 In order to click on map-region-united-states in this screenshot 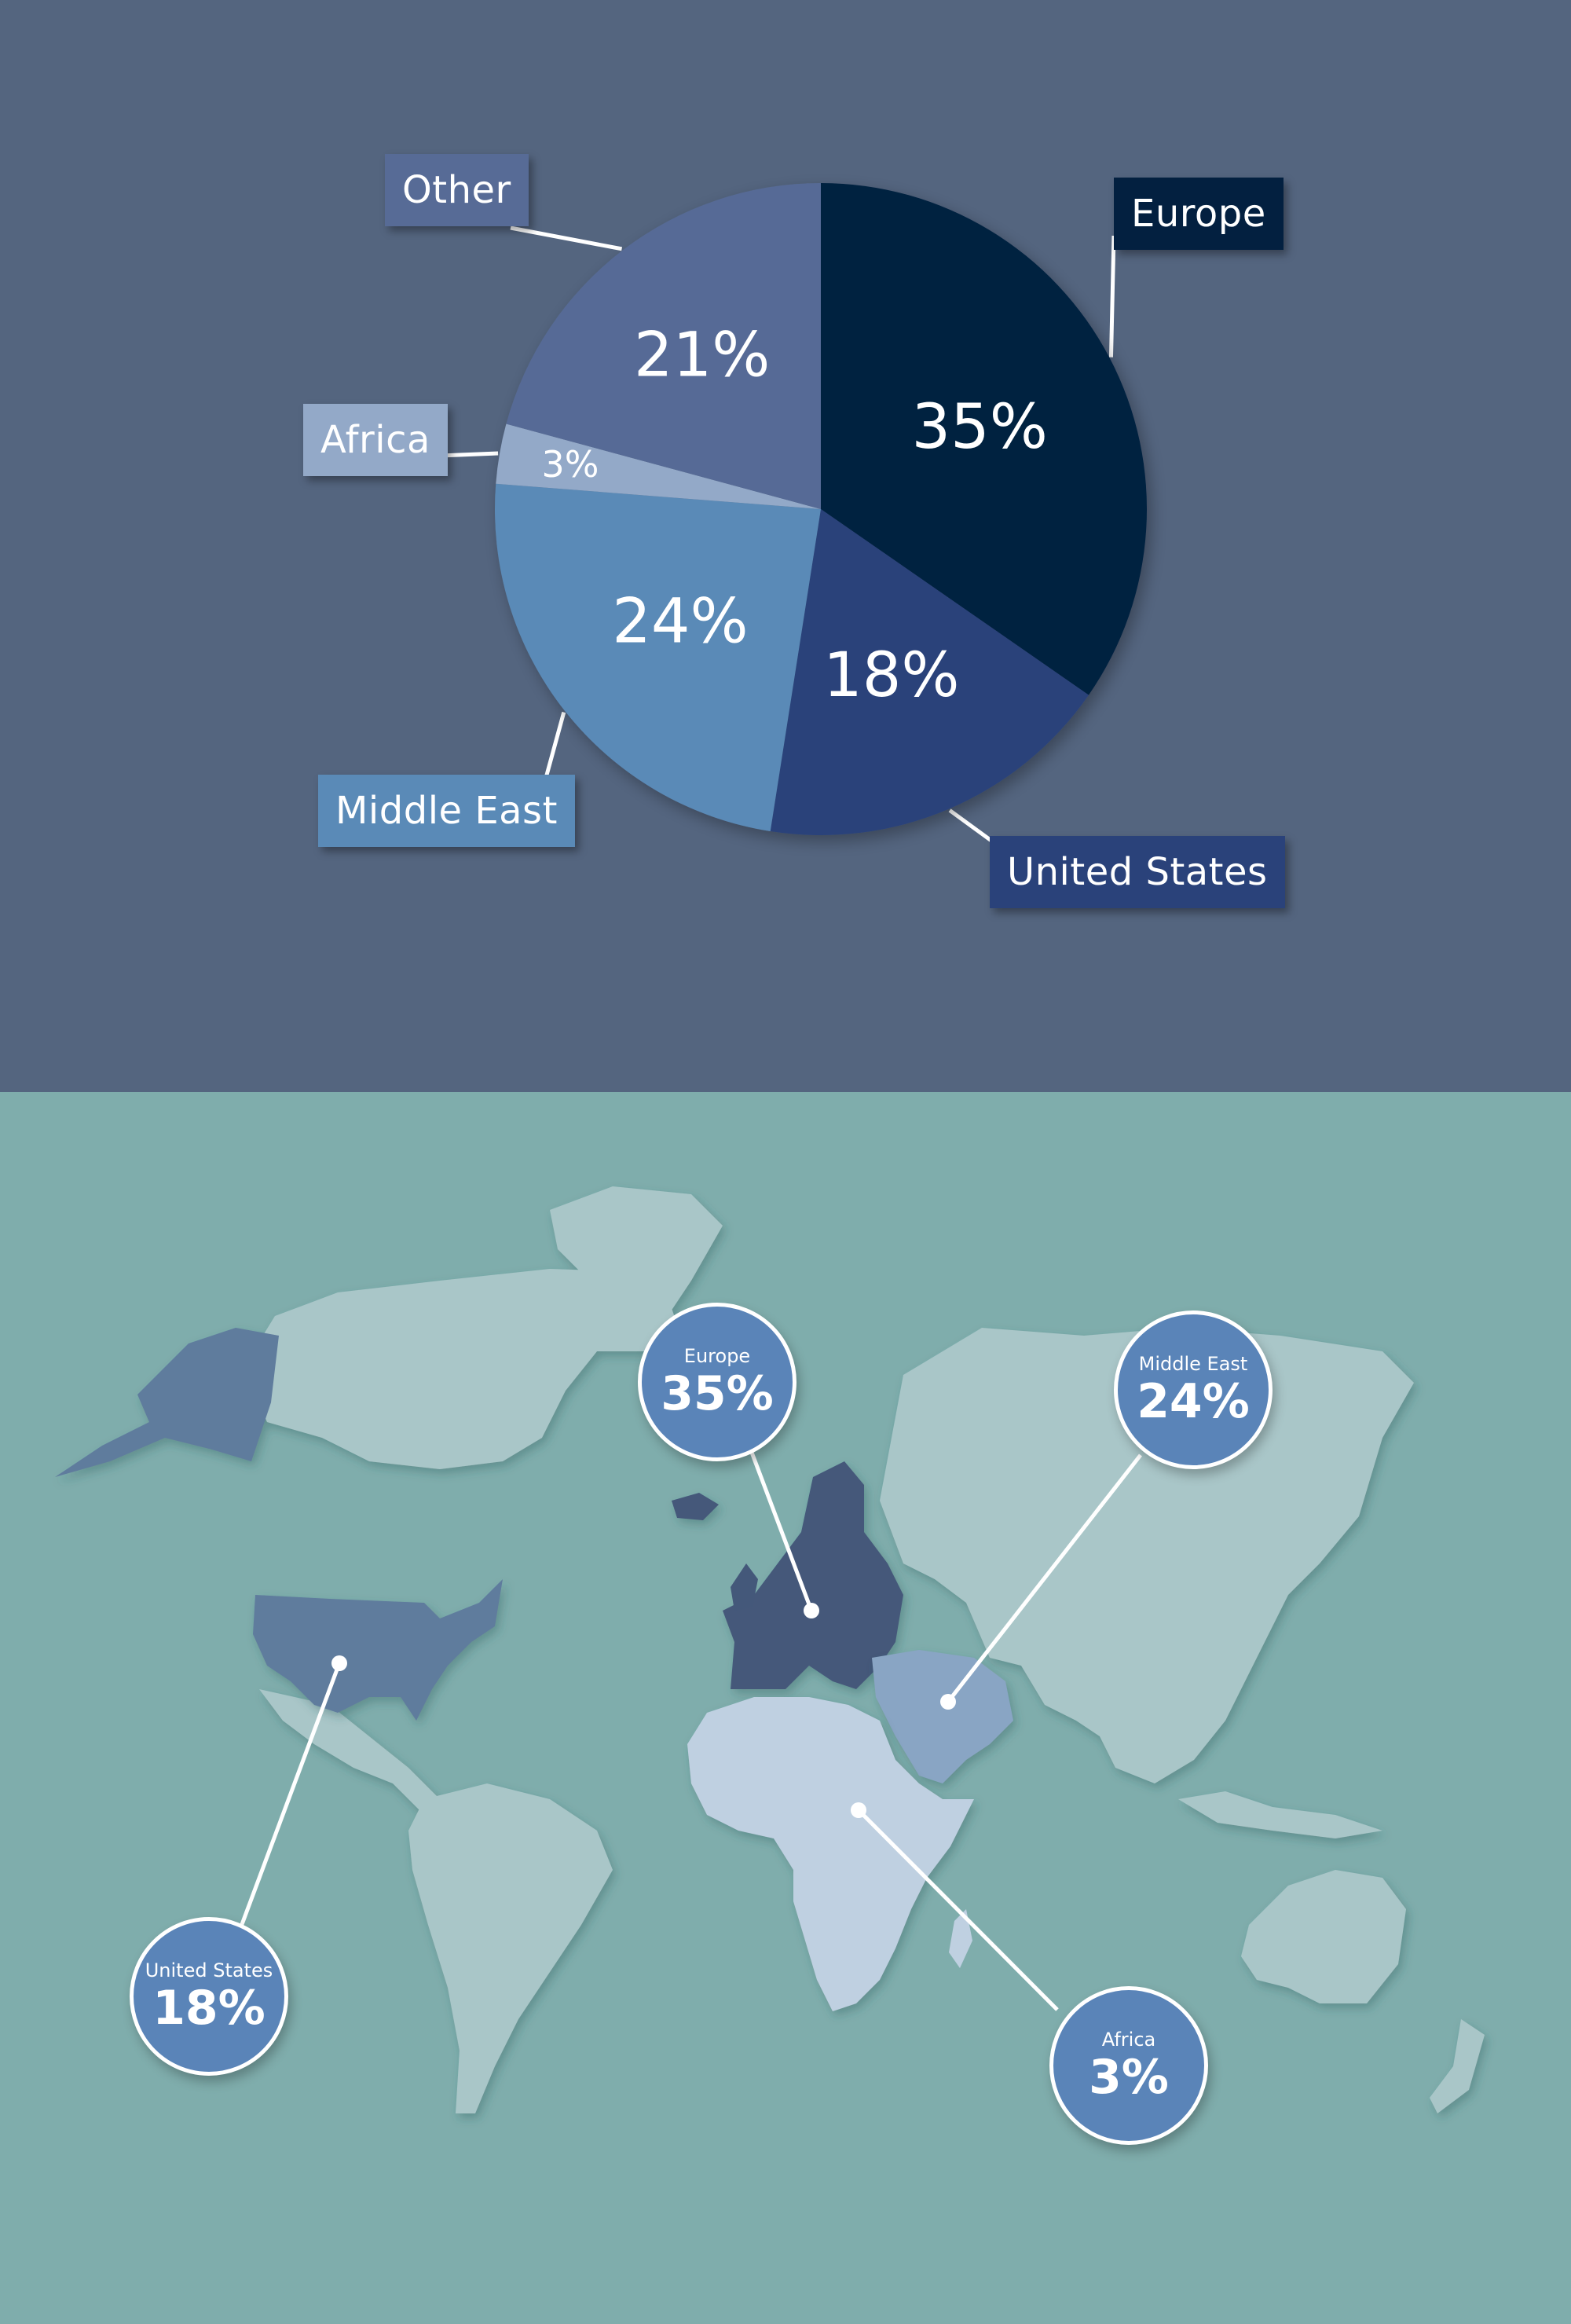, I will do `click(378, 1650)`.